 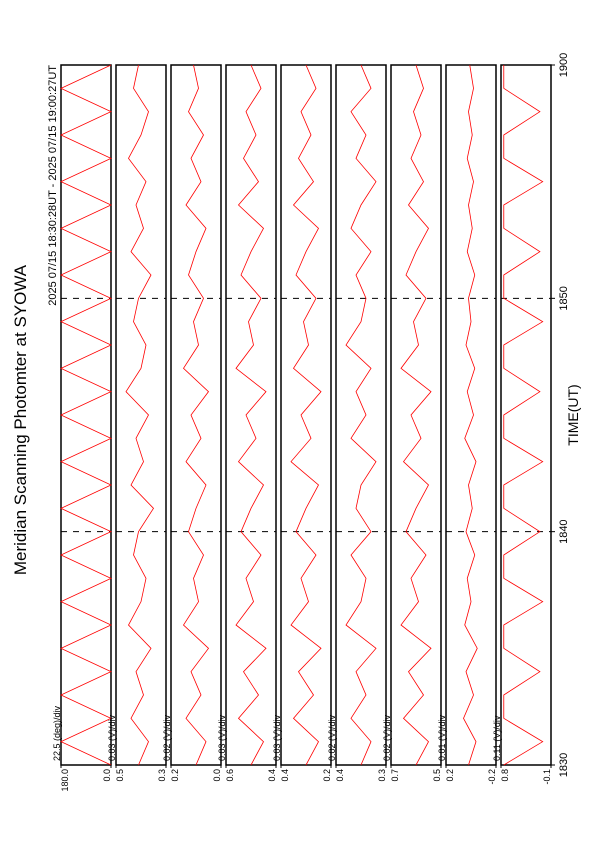 I want to click on y-tick-label: 180.0, so click(x=65, y=780).